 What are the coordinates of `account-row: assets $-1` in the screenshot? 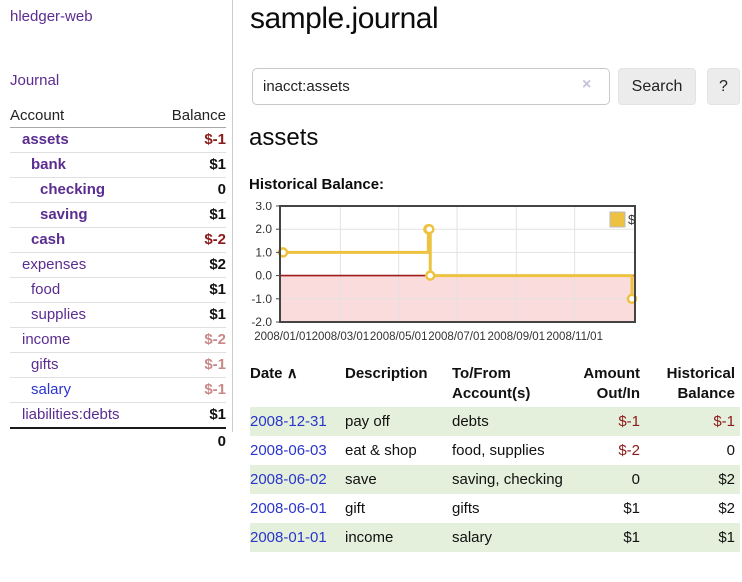 It's located at (118, 140).